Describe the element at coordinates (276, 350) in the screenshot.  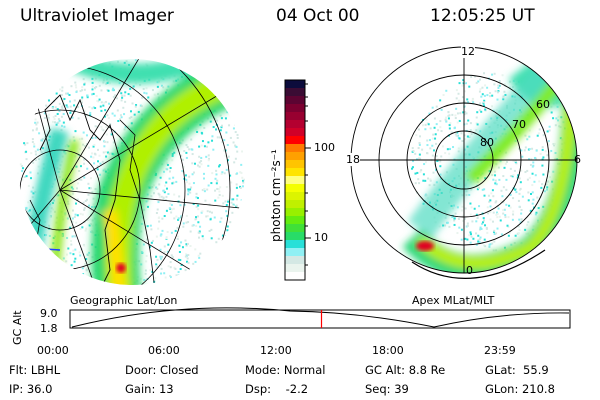
I see `timeline-xtick-2: 12:00` at that location.